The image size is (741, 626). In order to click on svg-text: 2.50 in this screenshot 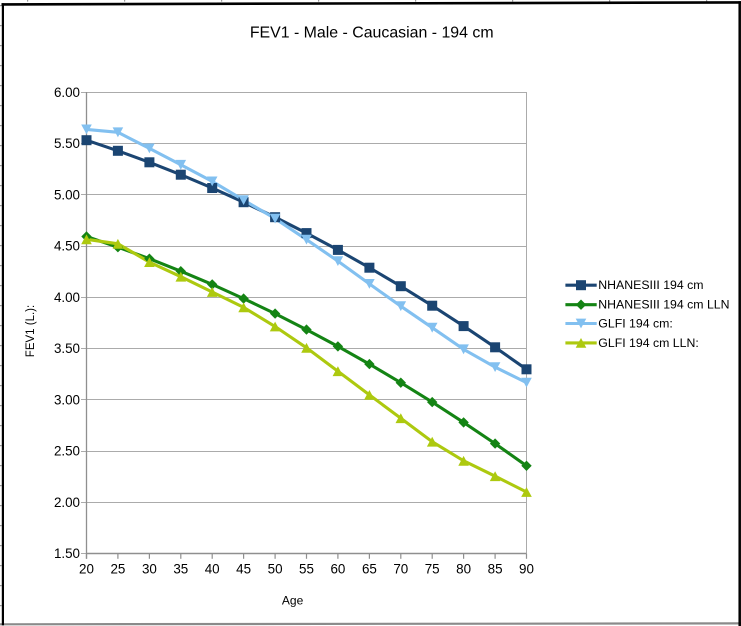, I will do `click(67, 451)`.